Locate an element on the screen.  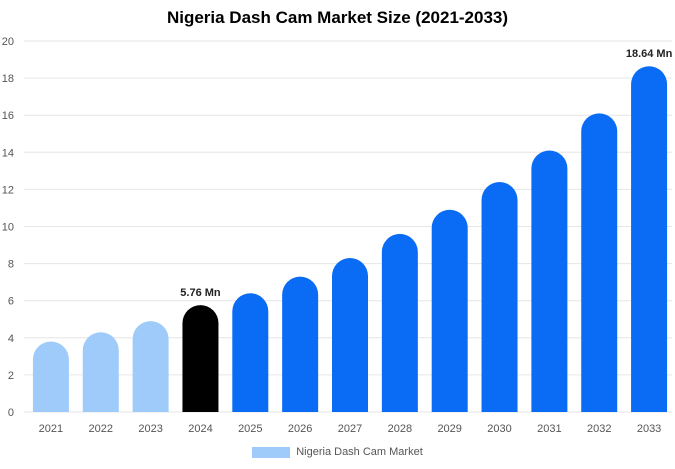
bar-2027 is located at coordinates (350, 335).